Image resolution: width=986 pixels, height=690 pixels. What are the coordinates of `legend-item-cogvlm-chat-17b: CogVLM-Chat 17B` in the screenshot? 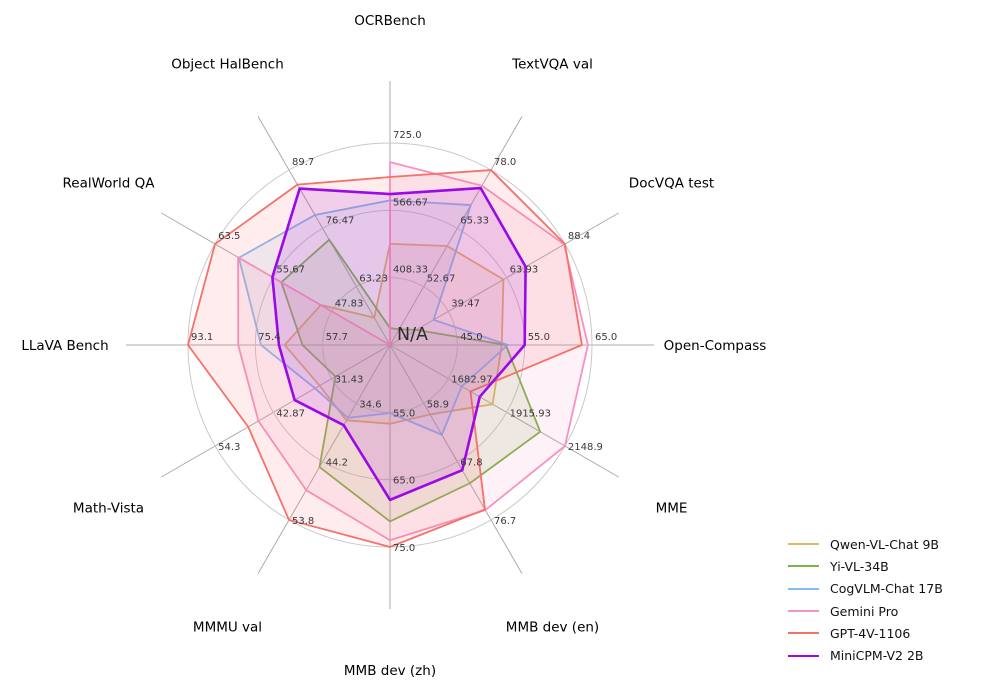 It's located at (865, 589).